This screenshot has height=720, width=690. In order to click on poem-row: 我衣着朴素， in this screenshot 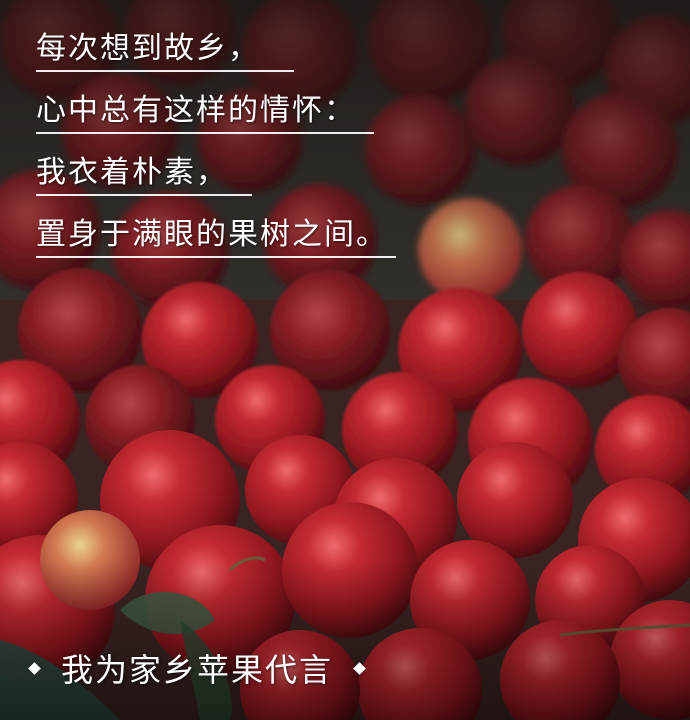, I will do `click(266, 187)`.